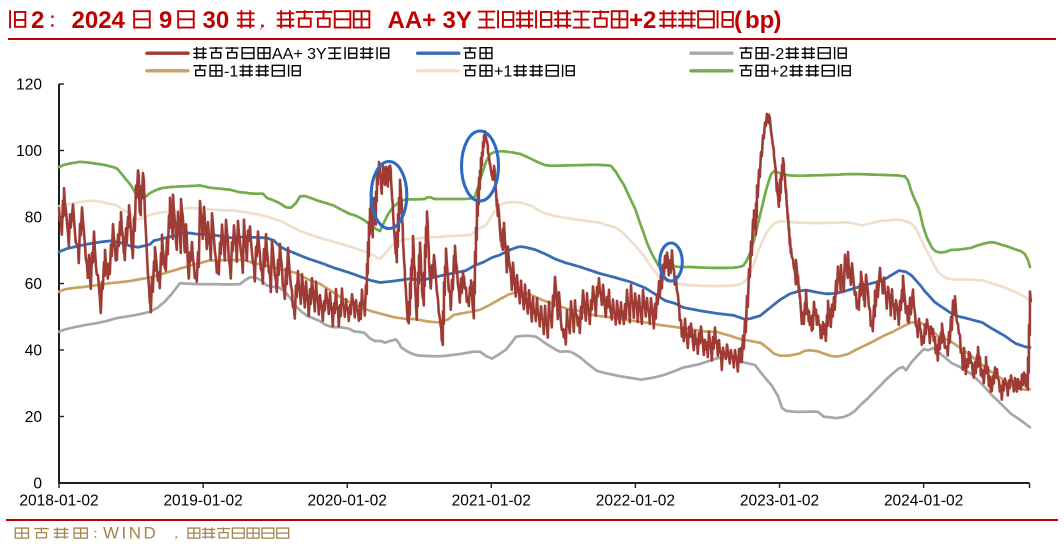  Describe the element at coordinates (130, 533) in the screenshot. I see `svg-text: WIND` at that location.